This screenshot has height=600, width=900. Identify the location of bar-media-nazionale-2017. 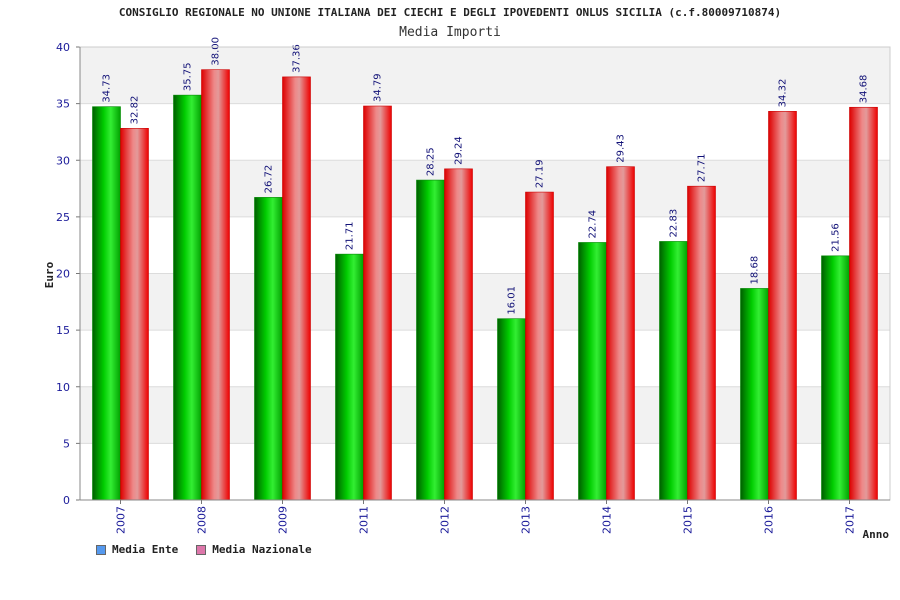
(863, 303).